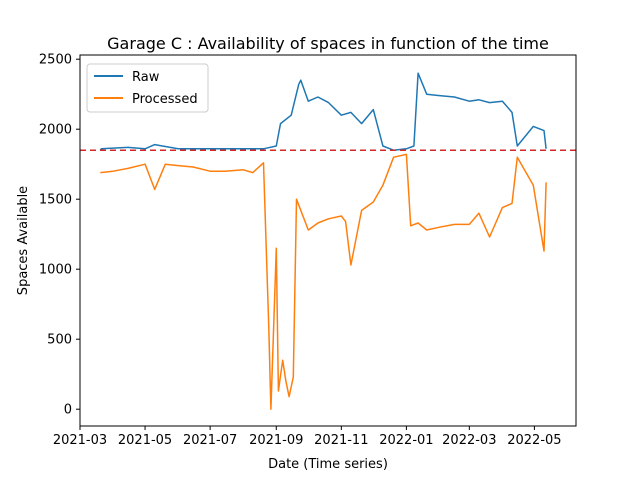  Describe the element at coordinates (165, 99) in the screenshot. I see `legend-entry-processed: Processed` at that location.